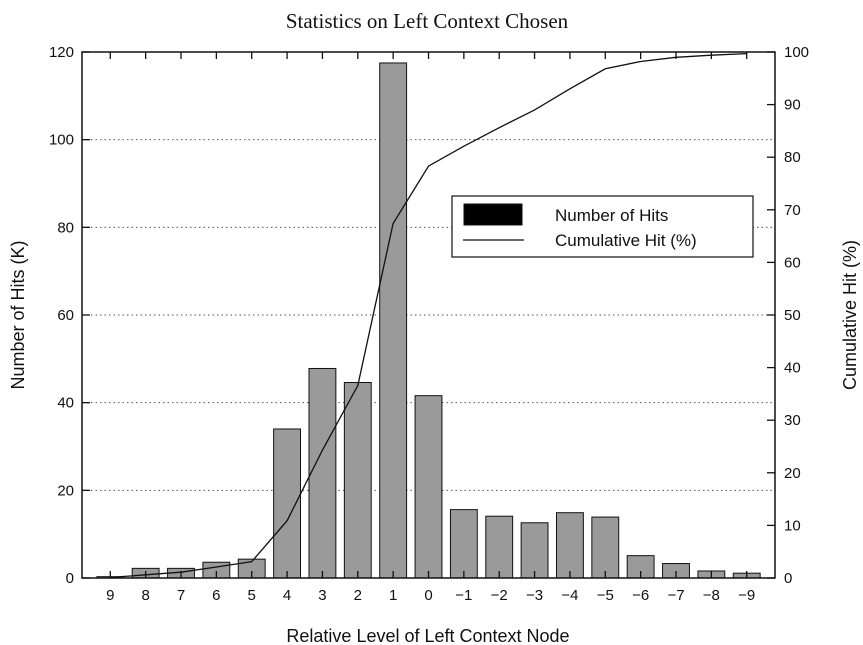 This screenshot has height=645, width=863. What do you see at coordinates (746, 595) in the screenshot?
I see `x-tick-label: −9` at bounding box center [746, 595].